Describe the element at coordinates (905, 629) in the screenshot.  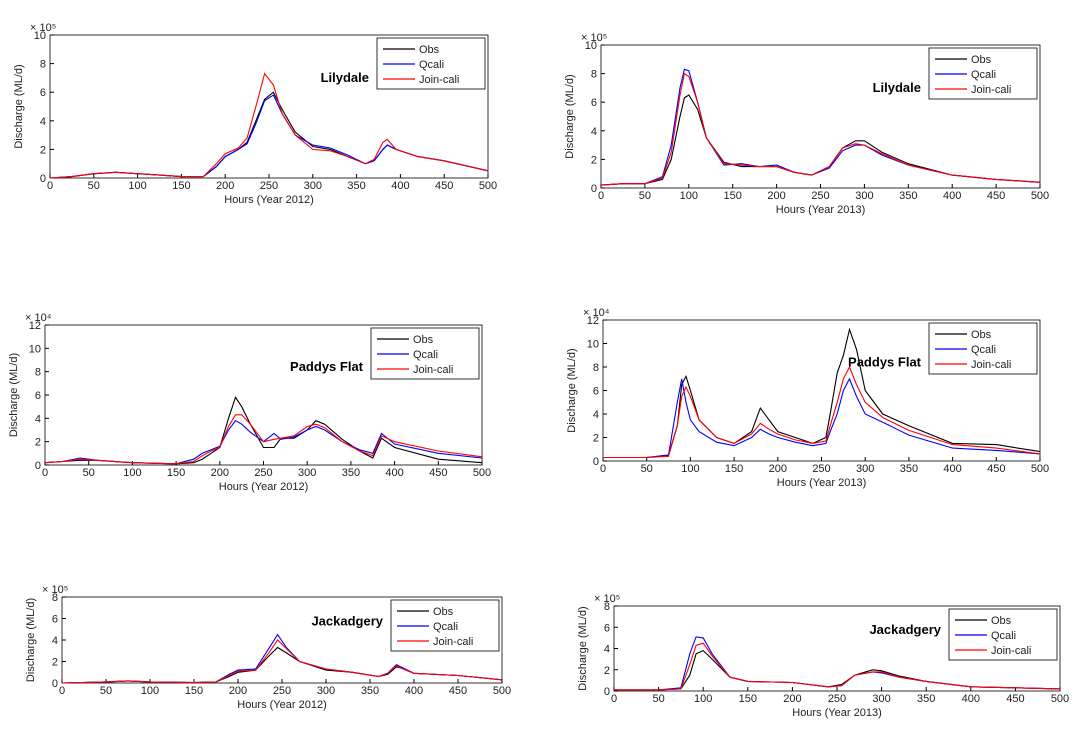
I see `chart-title: Jackadgery` at that location.